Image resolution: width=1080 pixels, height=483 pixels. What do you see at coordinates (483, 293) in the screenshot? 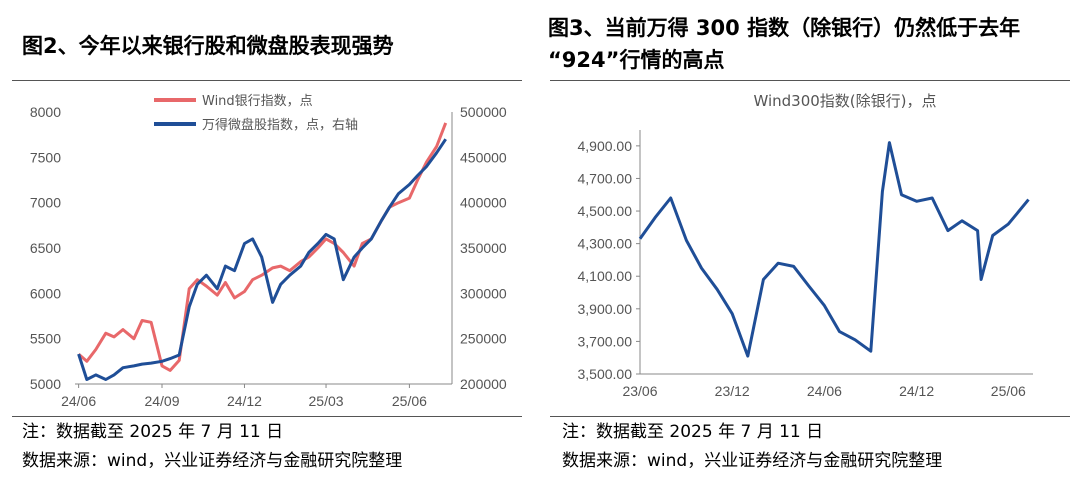
I see `y-right-tick-label: 300000` at bounding box center [483, 293].